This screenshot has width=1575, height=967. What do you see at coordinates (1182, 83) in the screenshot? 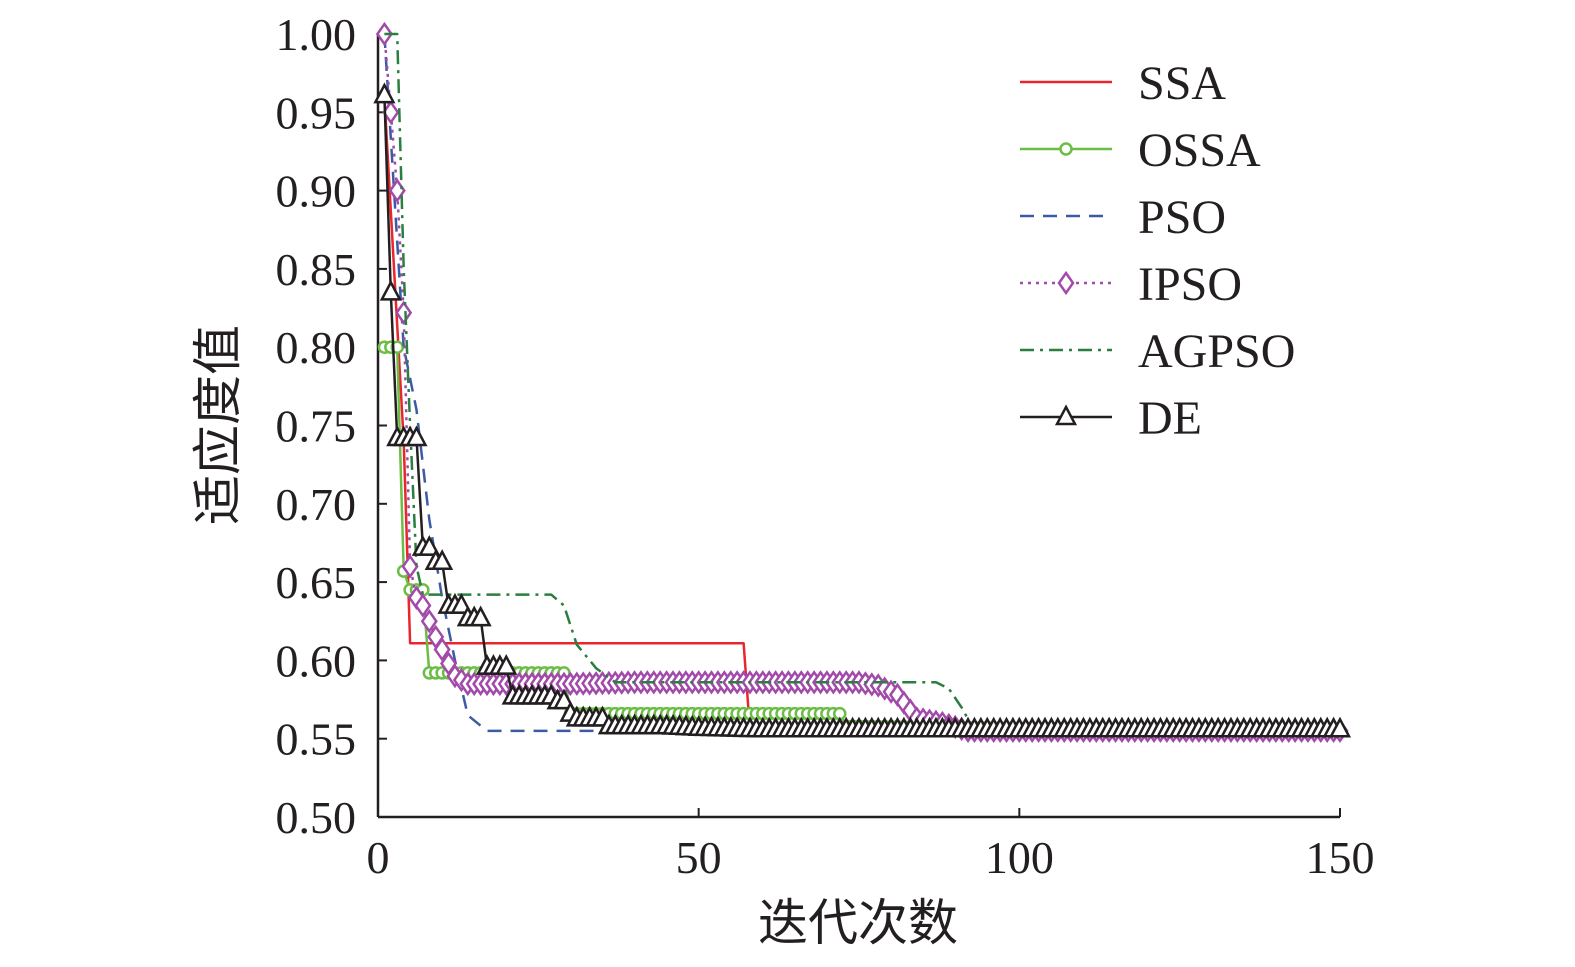
I see `legend-label: SSA` at bounding box center [1182, 83].